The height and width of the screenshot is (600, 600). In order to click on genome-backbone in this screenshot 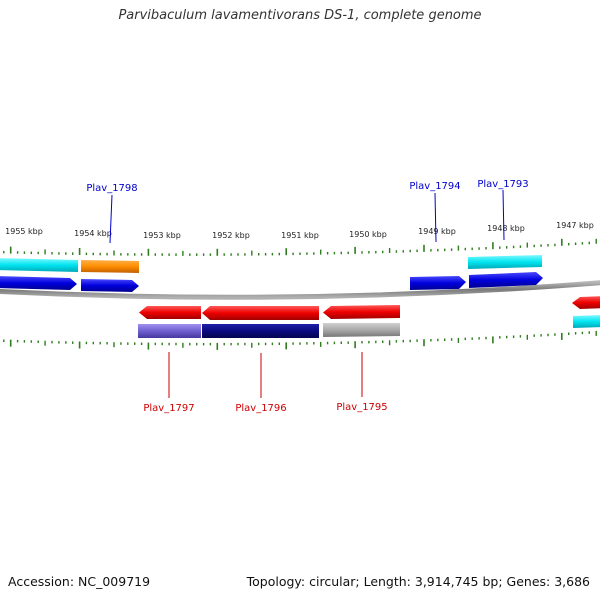, I will do `click(300, 290)`.